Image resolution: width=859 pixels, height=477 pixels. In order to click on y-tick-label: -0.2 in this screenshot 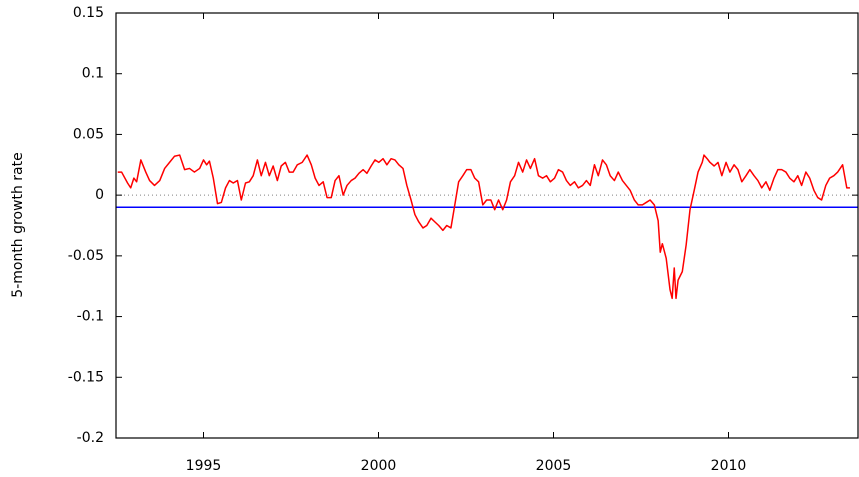, I will do `click(90, 438)`.